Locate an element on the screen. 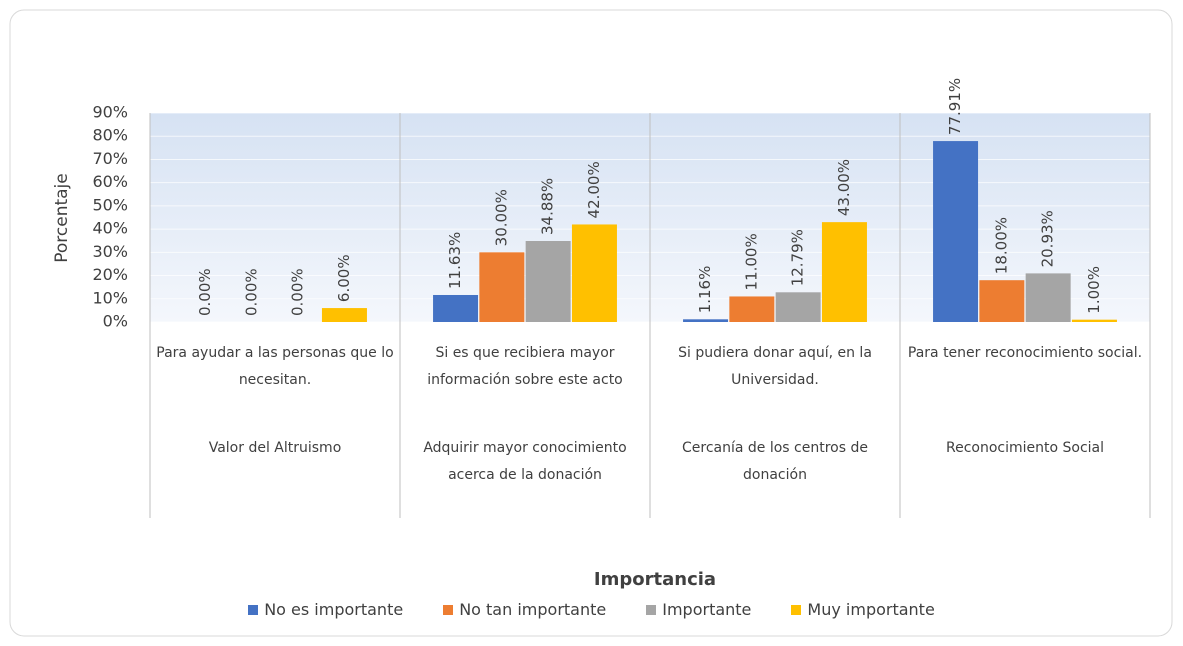 The height and width of the screenshot is (646, 1183). x-group-label: Valor del Altruismo is located at coordinates (275, 448).